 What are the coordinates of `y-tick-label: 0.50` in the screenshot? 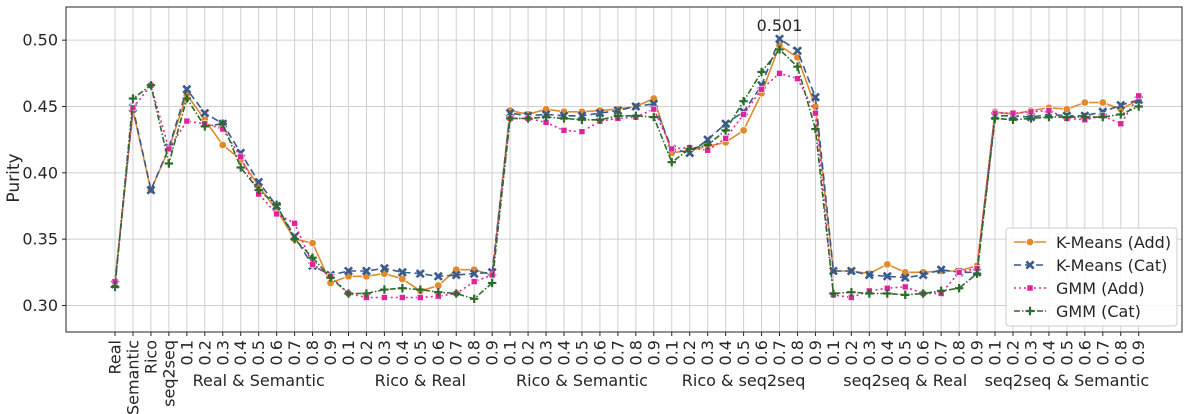 It's located at (40, 40).